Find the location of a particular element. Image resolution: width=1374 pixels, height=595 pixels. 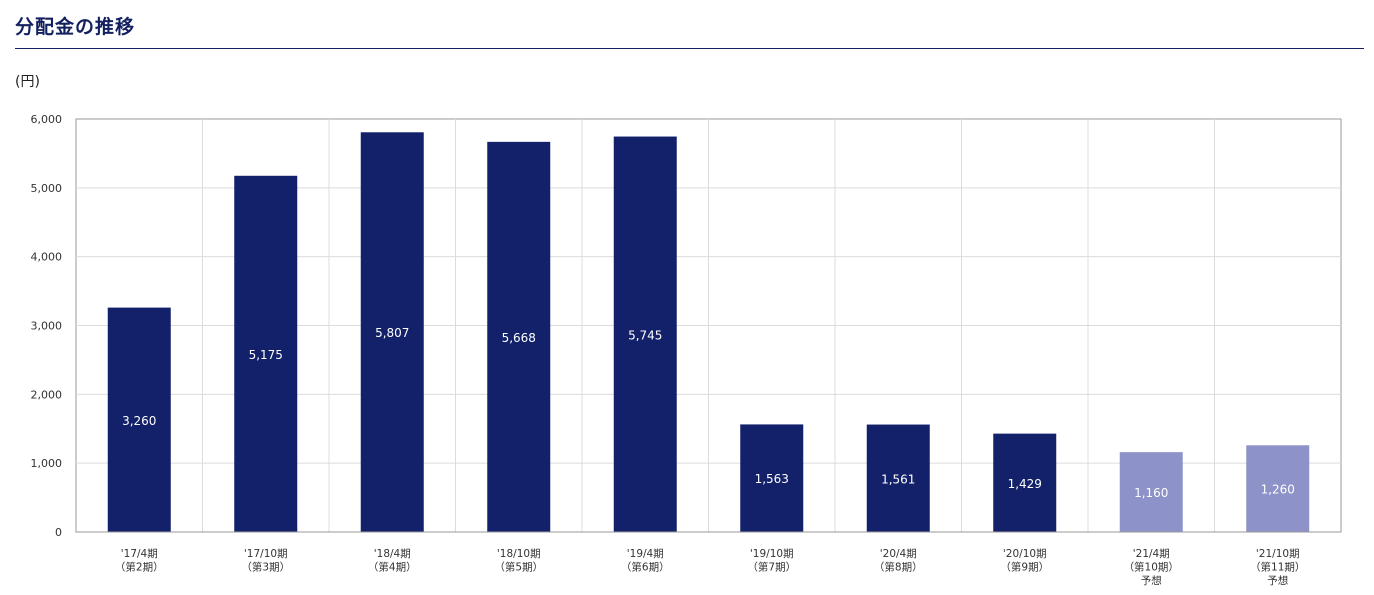

x-tick-label: '17/10期 is located at coordinates (266, 554).